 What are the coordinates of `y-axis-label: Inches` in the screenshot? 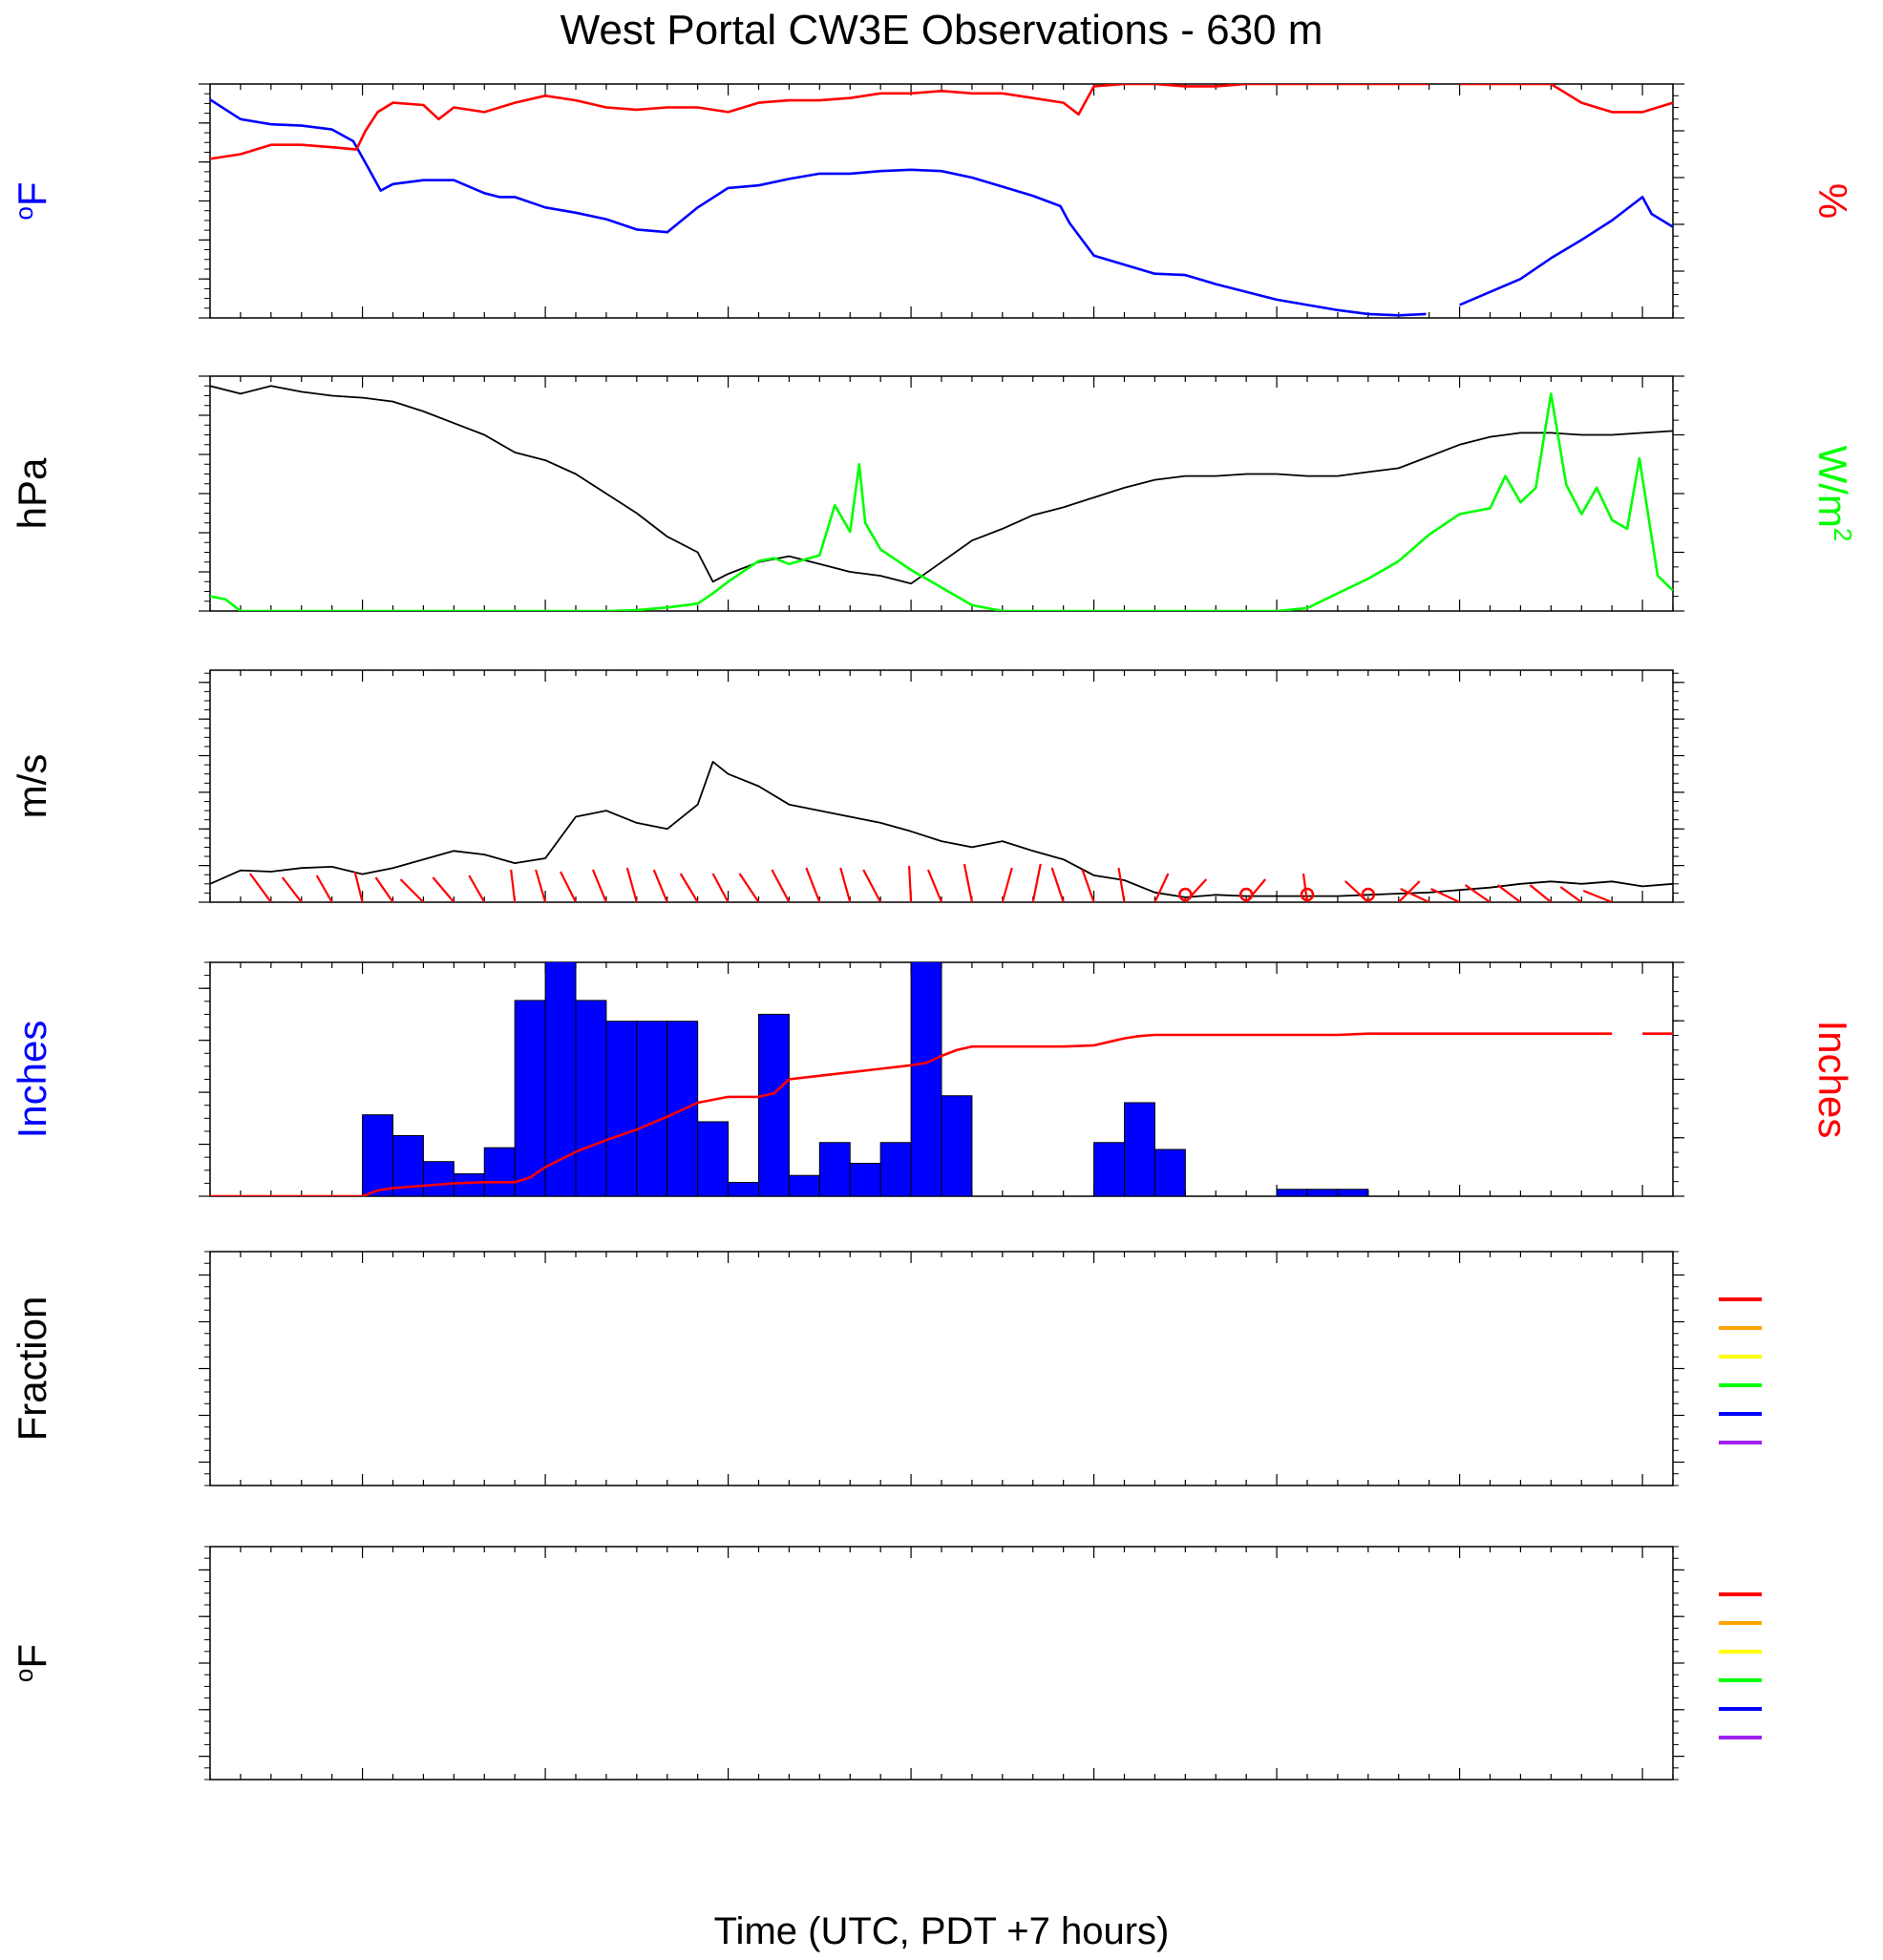 It's located at (32, 1080).